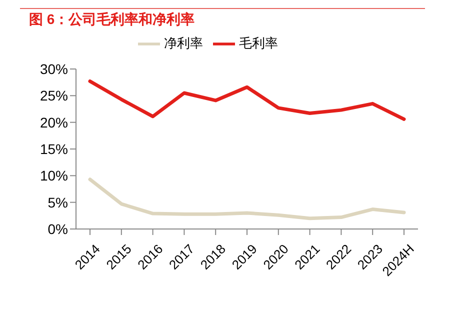  Describe the element at coordinates (54, 68) in the screenshot. I see `y-tick-label: 30%` at that location.